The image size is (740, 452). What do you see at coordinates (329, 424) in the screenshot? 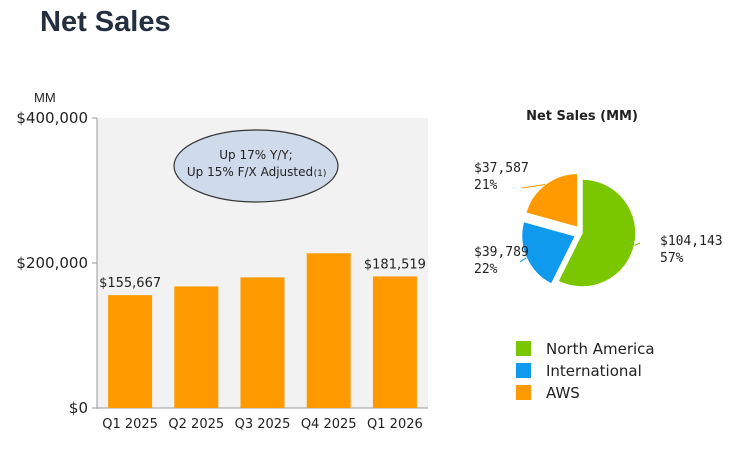
I see `x-tick-label: Q4 2025` at bounding box center [329, 424].